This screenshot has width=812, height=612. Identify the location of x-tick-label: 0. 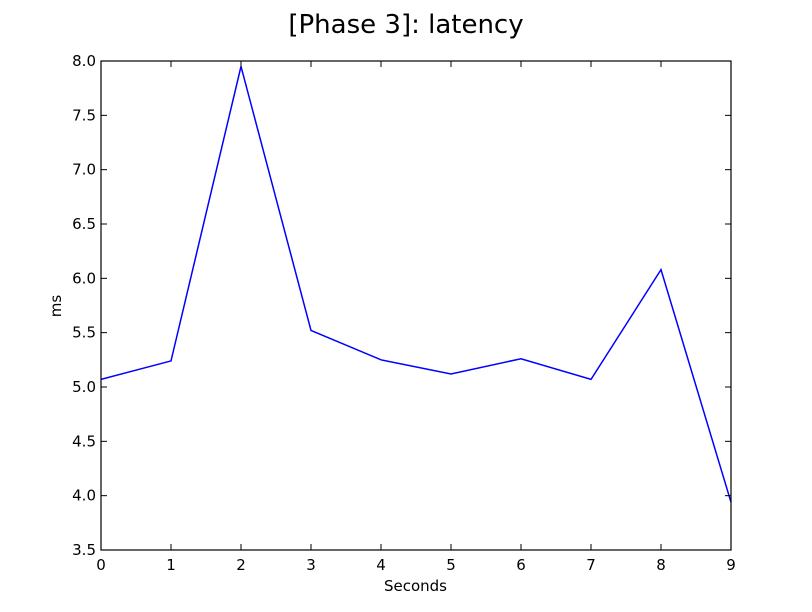
(101, 565).